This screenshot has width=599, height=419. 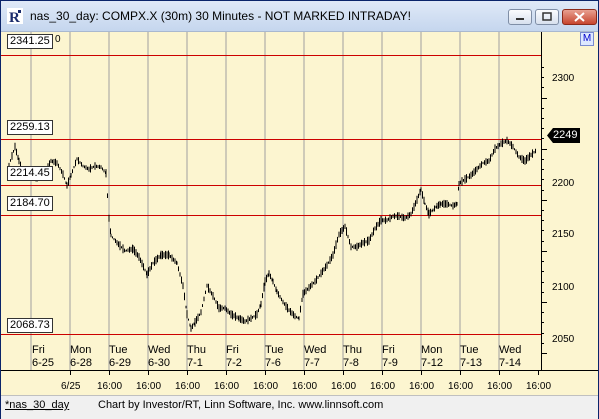 What do you see at coordinates (30, 127) in the screenshot?
I see `level-label-2259: 2259.13` at bounding box center [30, 127].